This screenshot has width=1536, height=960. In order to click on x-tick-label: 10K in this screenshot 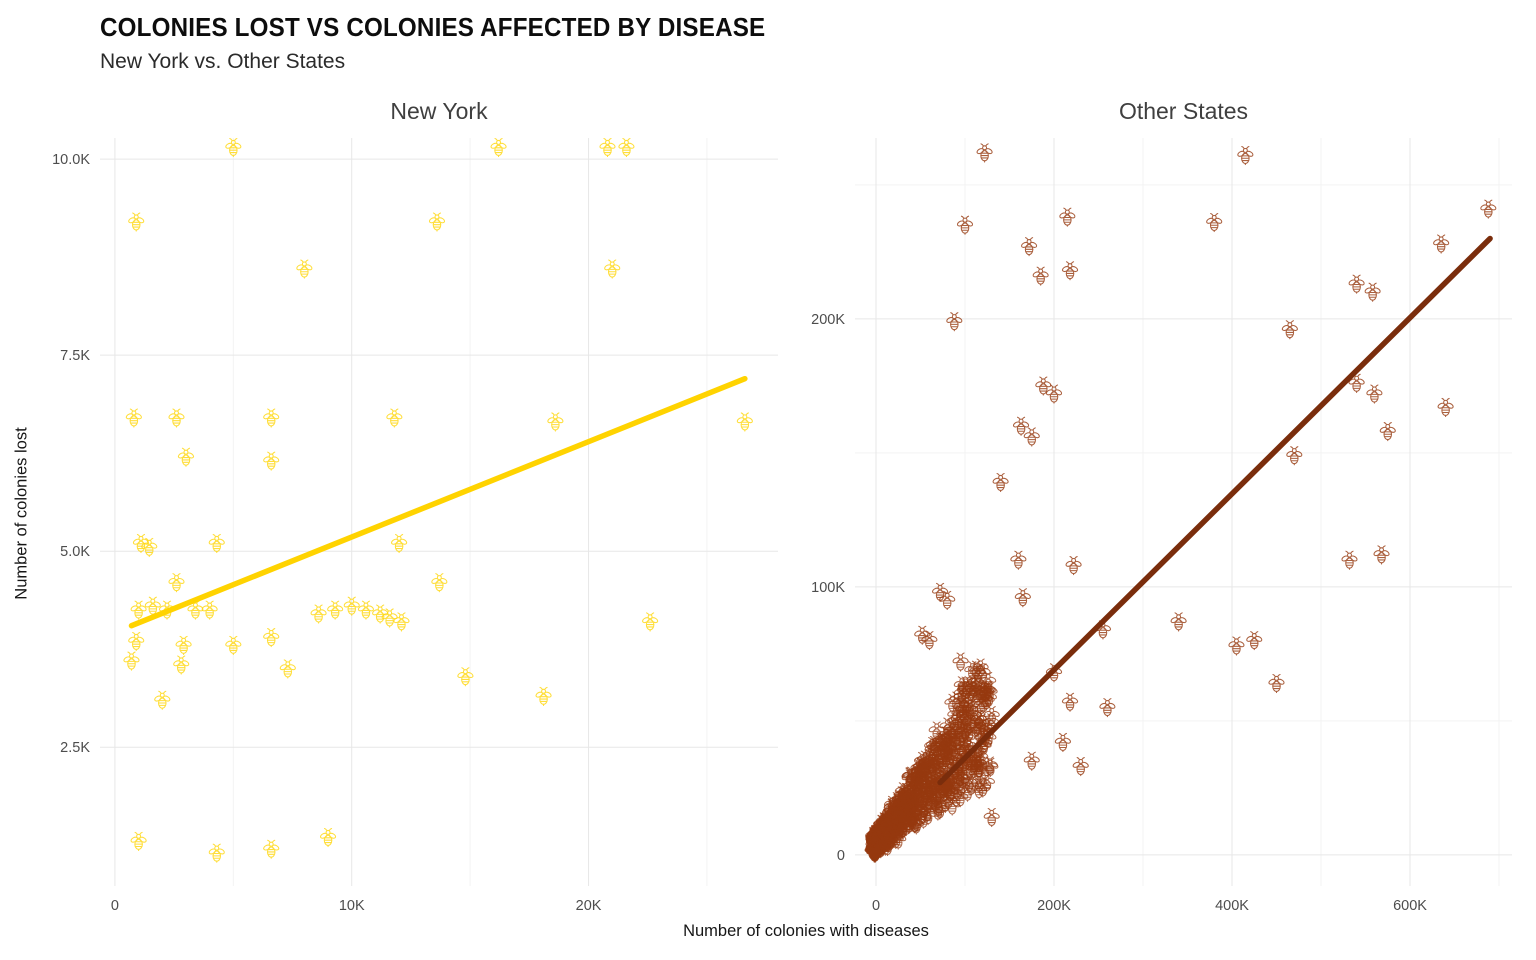, I will do `click(352, 906)`.